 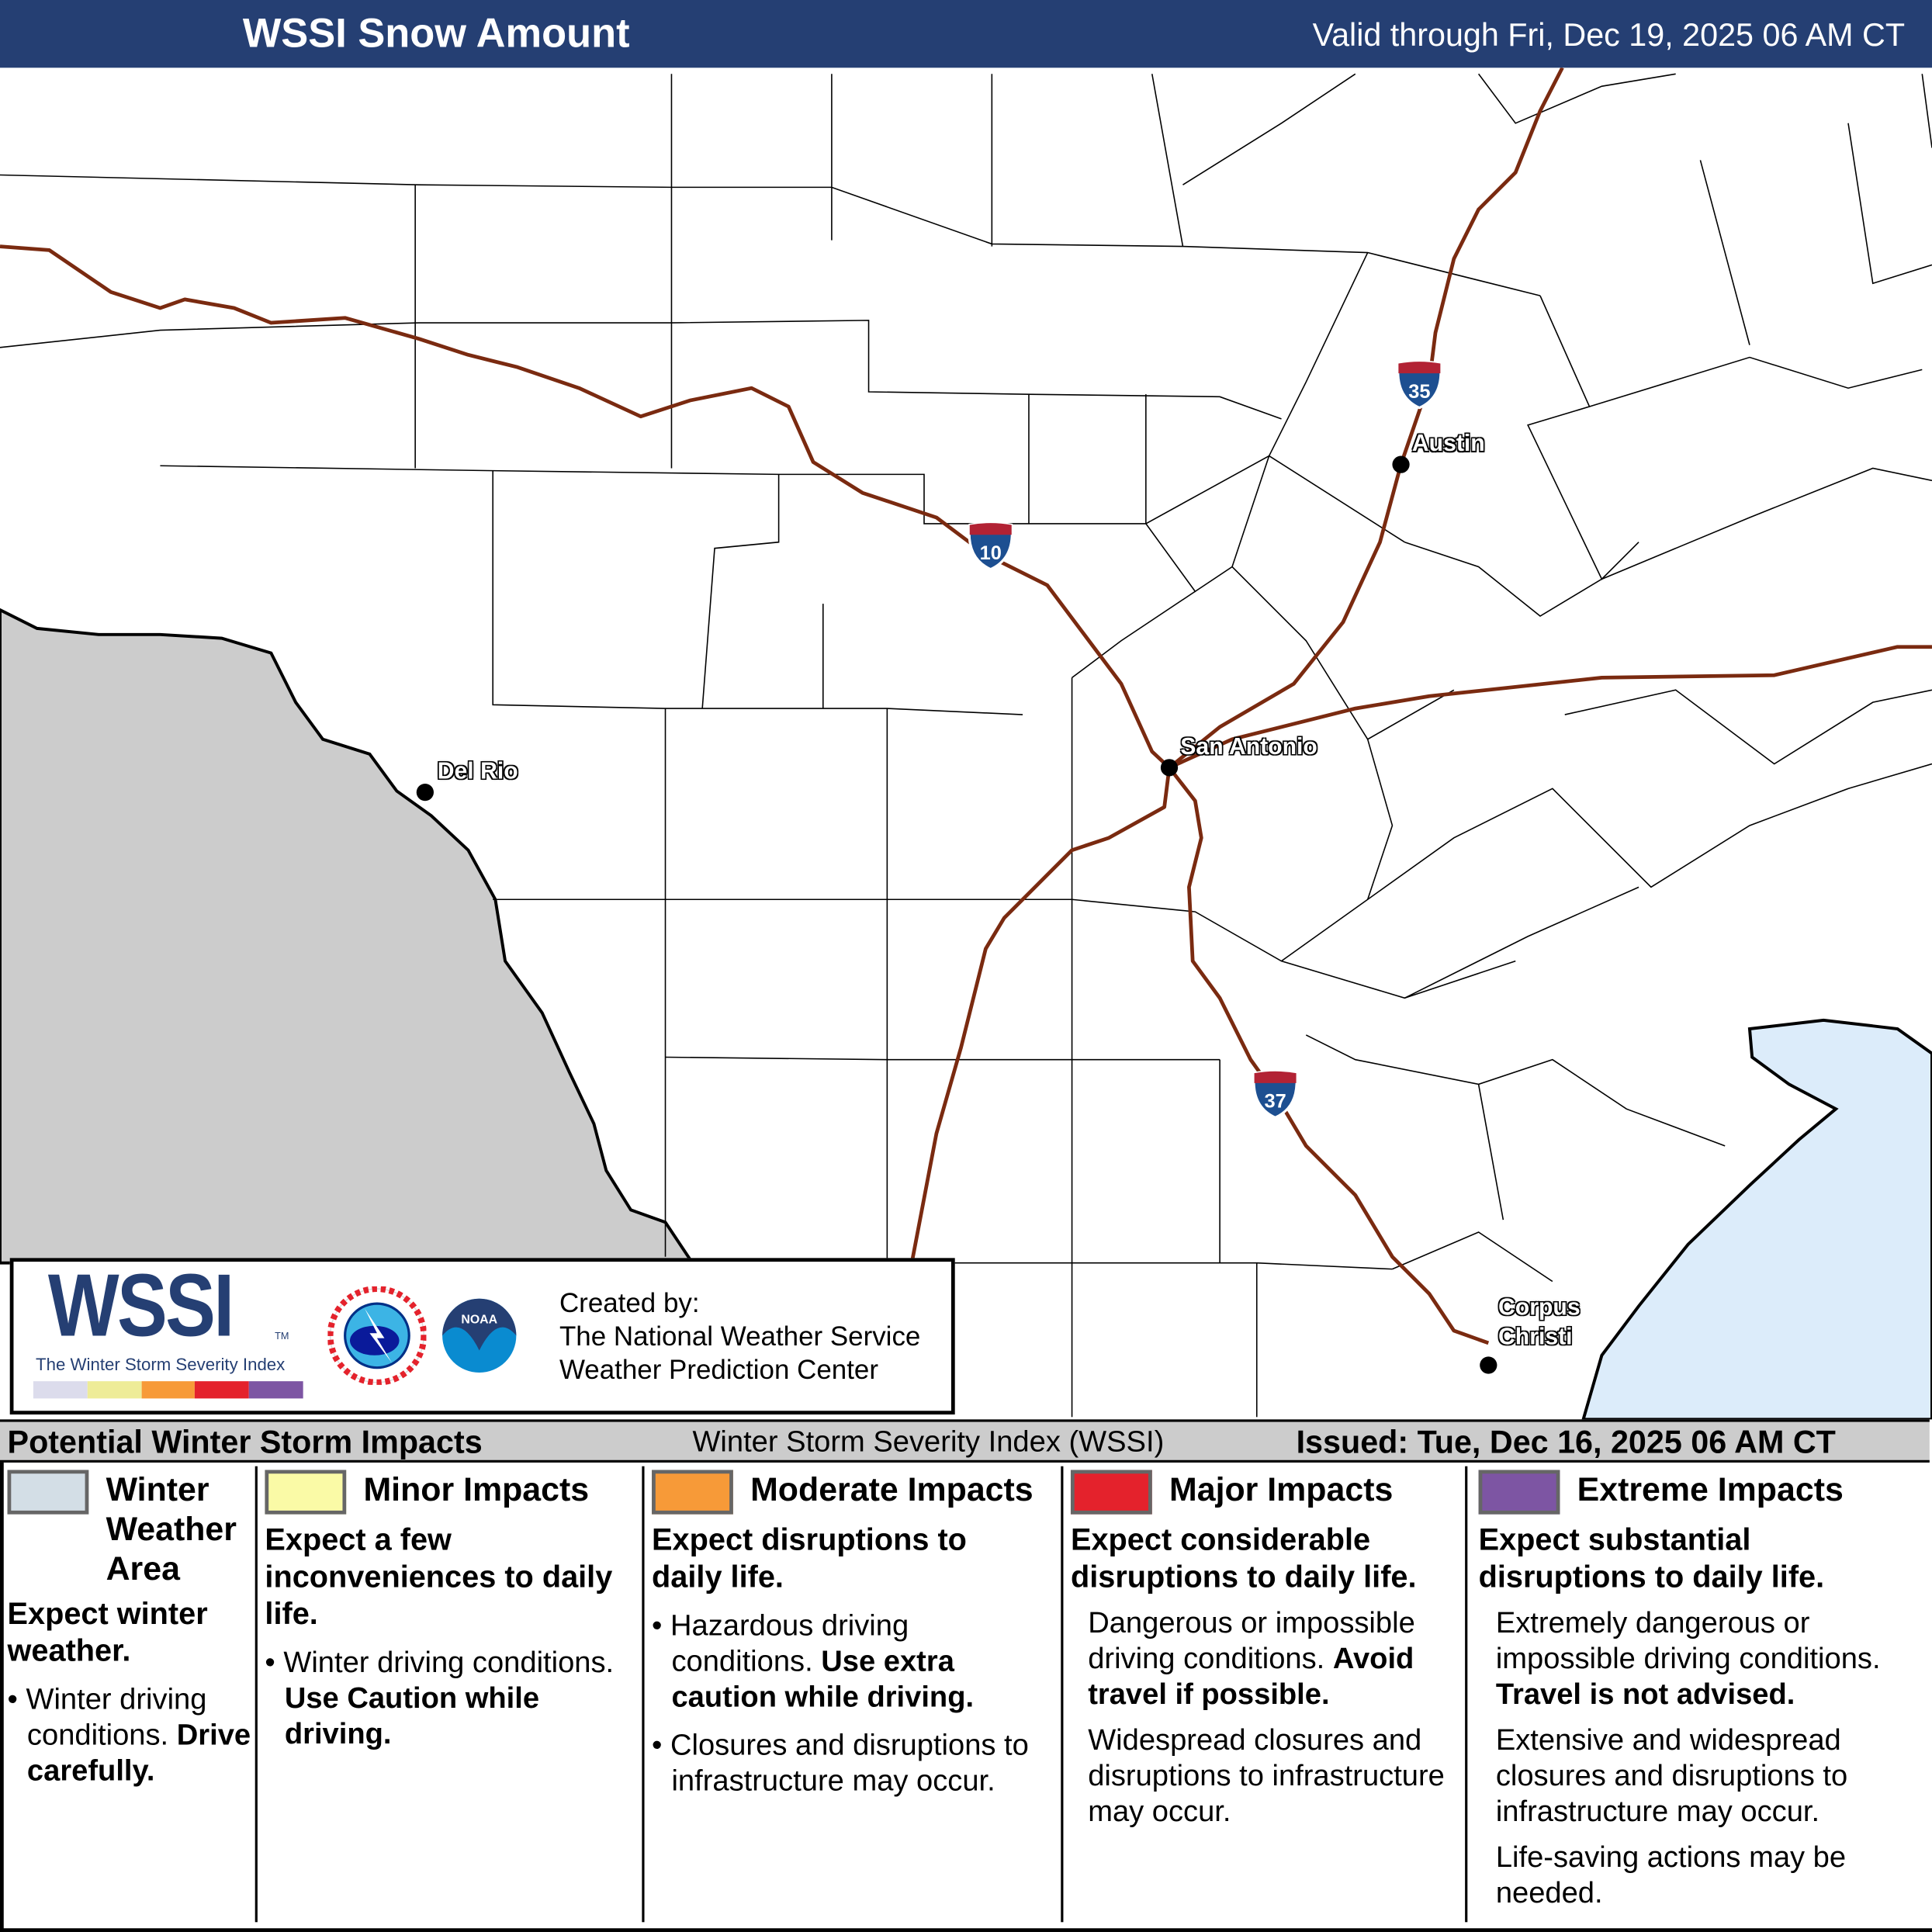 What do you see at coordinates (1645, 1695) in the screenshot?
I see `impact-bold-text: Travel is not advised.` at bounding box center [1645, 1695].